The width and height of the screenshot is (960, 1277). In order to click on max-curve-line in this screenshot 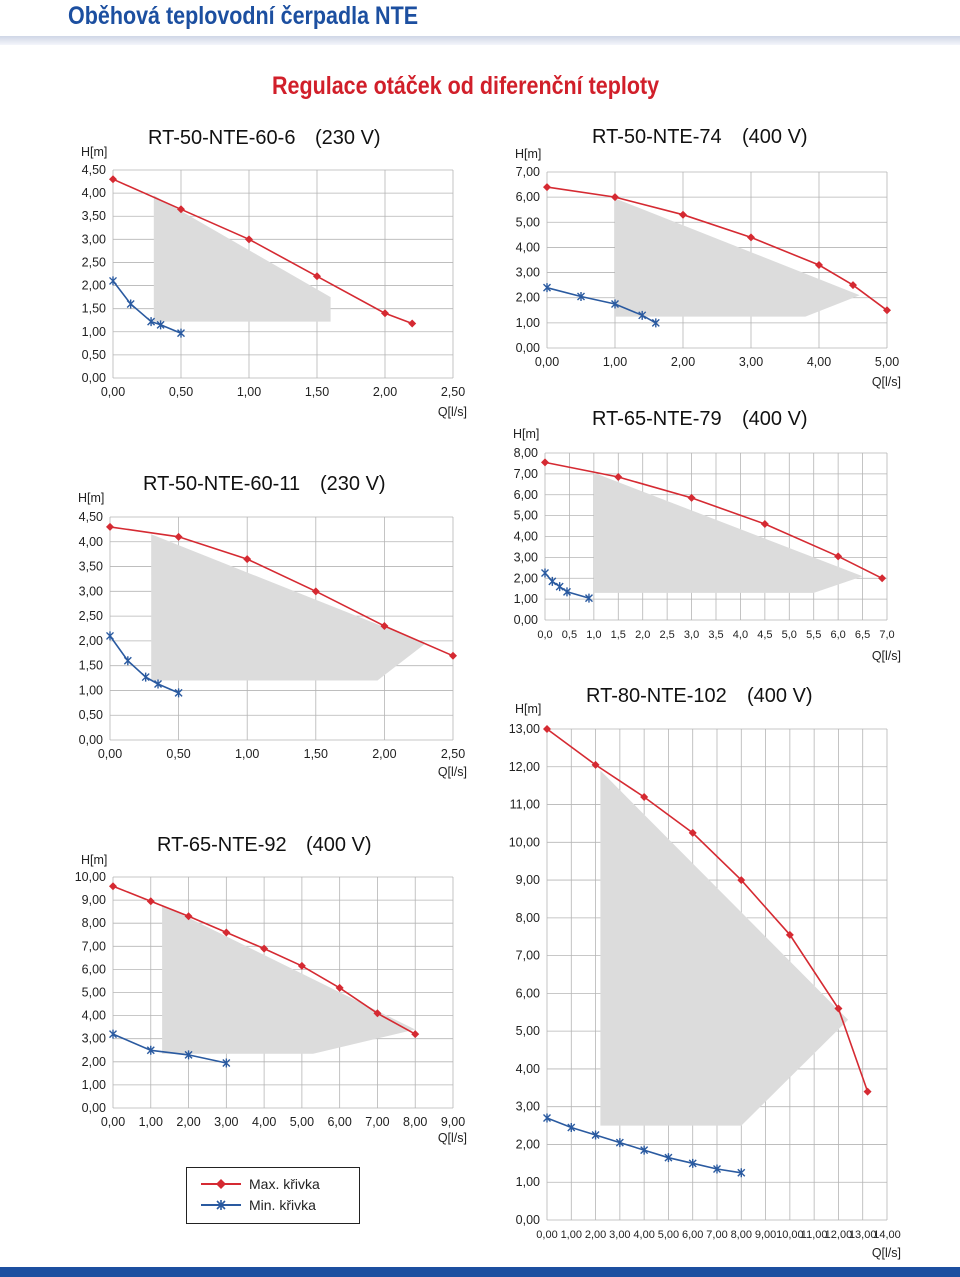, I will do `click(262, 251)`.